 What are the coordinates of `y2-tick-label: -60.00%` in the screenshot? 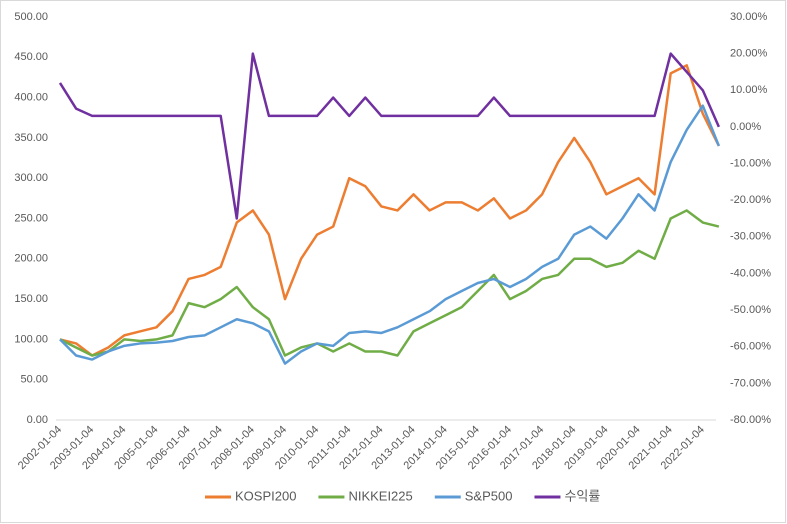 It's located at (750, 347).